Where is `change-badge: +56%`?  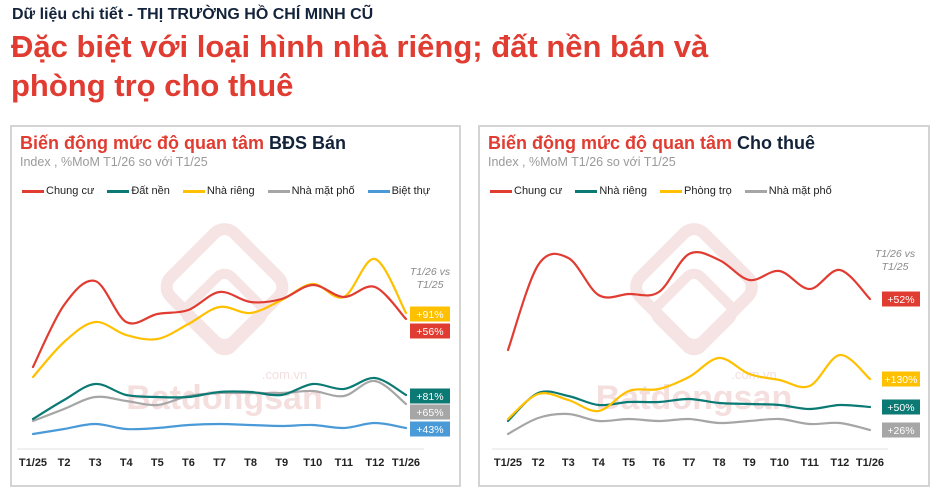
change-badge: +56% is located at coordinates (430, 331).